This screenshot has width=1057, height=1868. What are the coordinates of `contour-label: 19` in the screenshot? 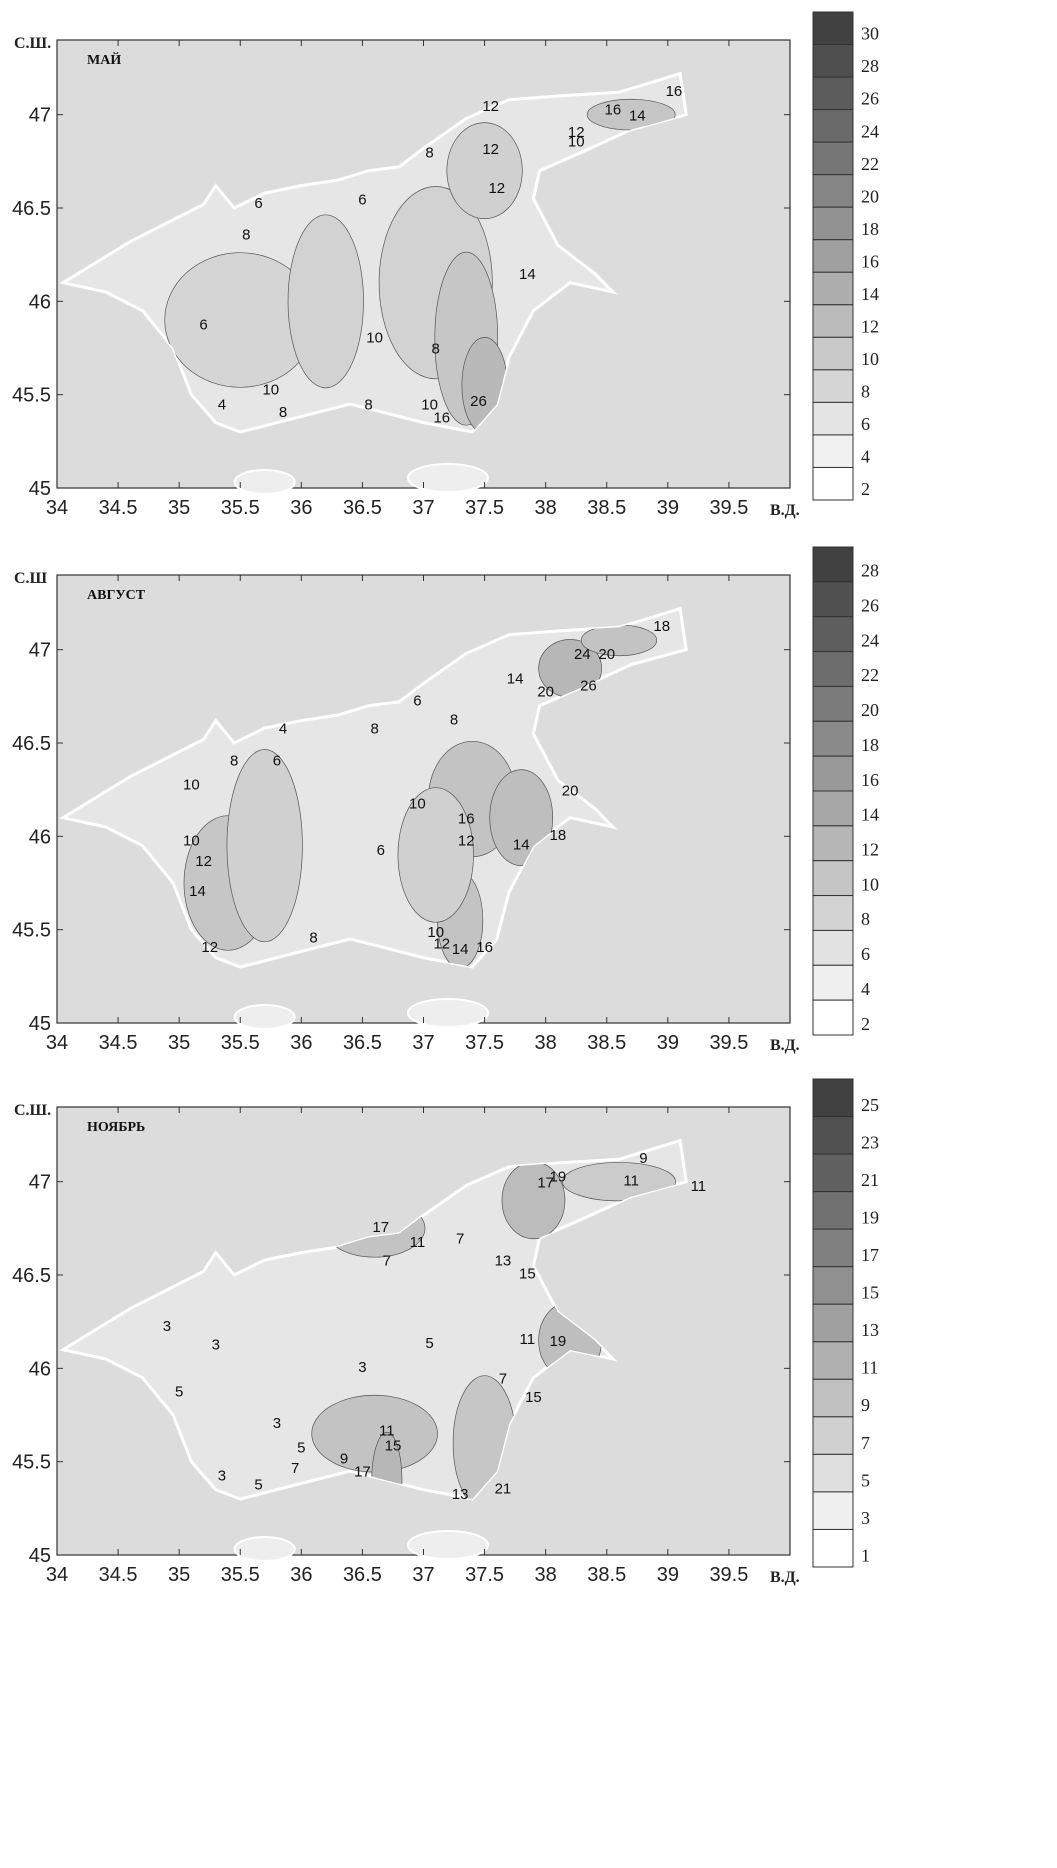 It's located at (558, 1177).